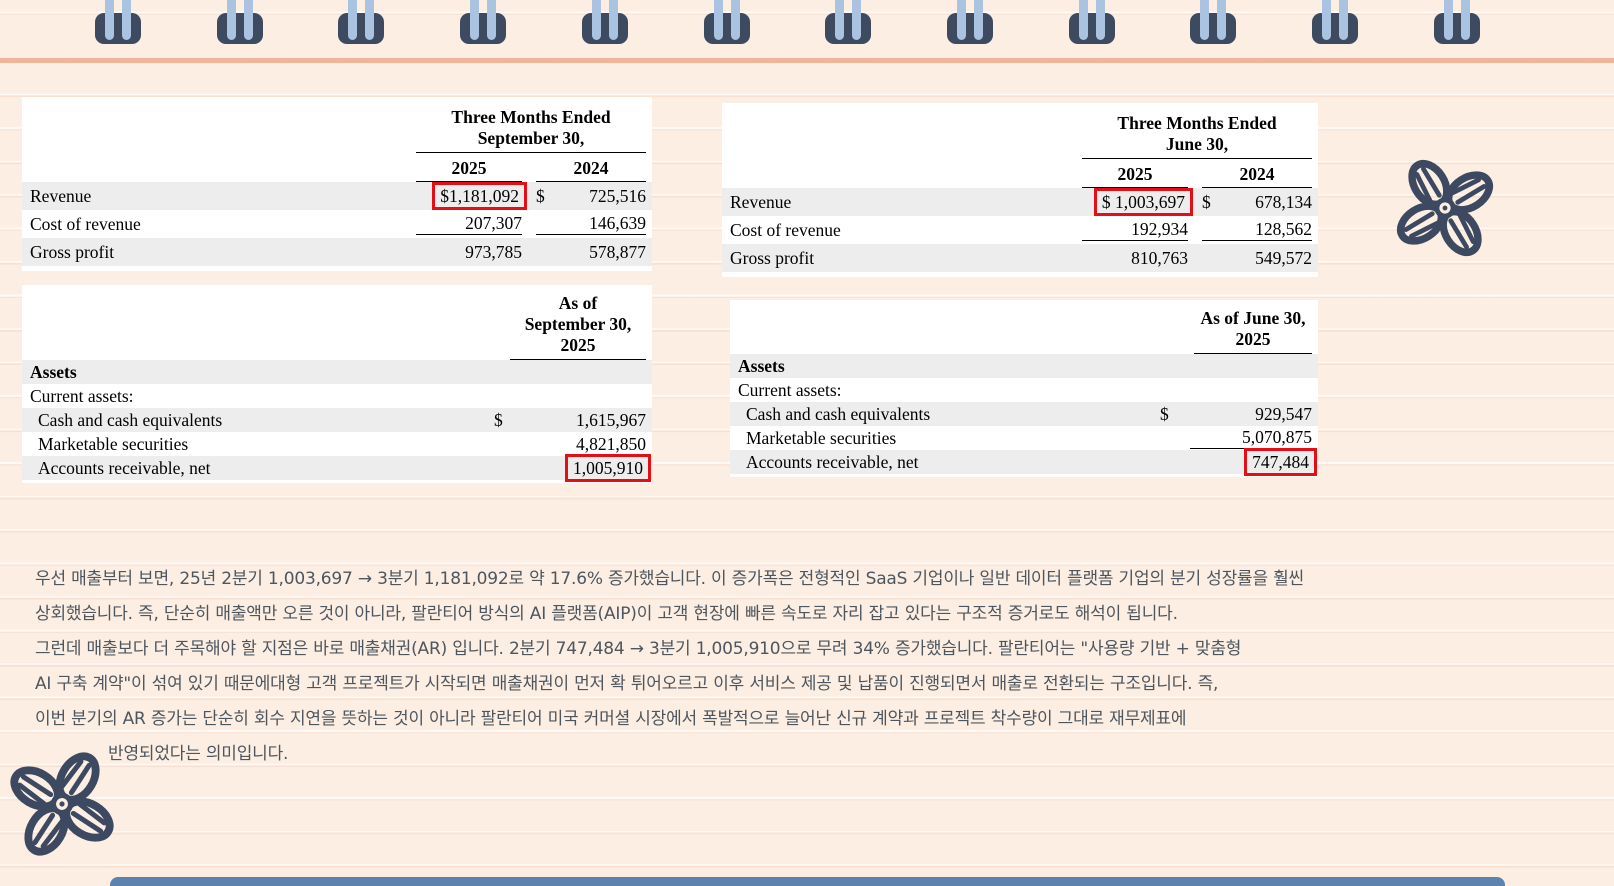 Image resolution: width=1614 pixels, height=886 pixels. Describe the element at coordinates (337, 420) in the screenshot. I see `table-row: Cash and cash equivalents $ 1,615,967` at that location.